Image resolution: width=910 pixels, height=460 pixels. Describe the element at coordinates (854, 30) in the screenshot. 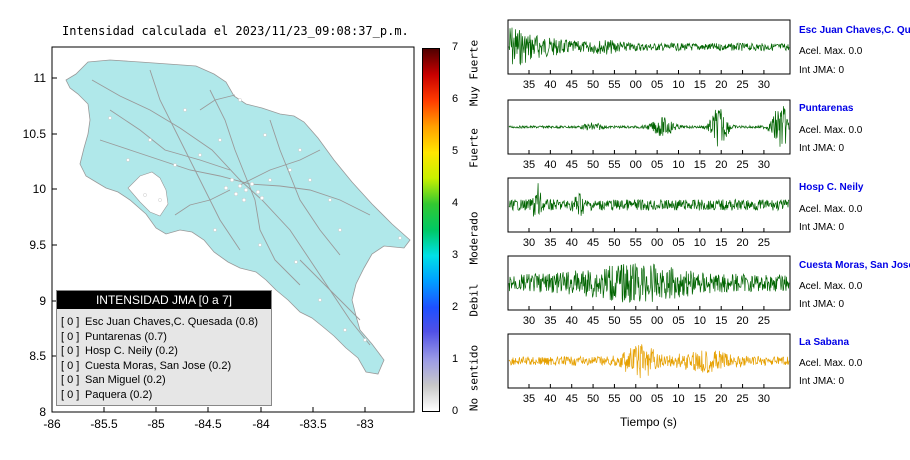

I see `station-name: Esc Juan Chaves,C. Quesada` at that location.